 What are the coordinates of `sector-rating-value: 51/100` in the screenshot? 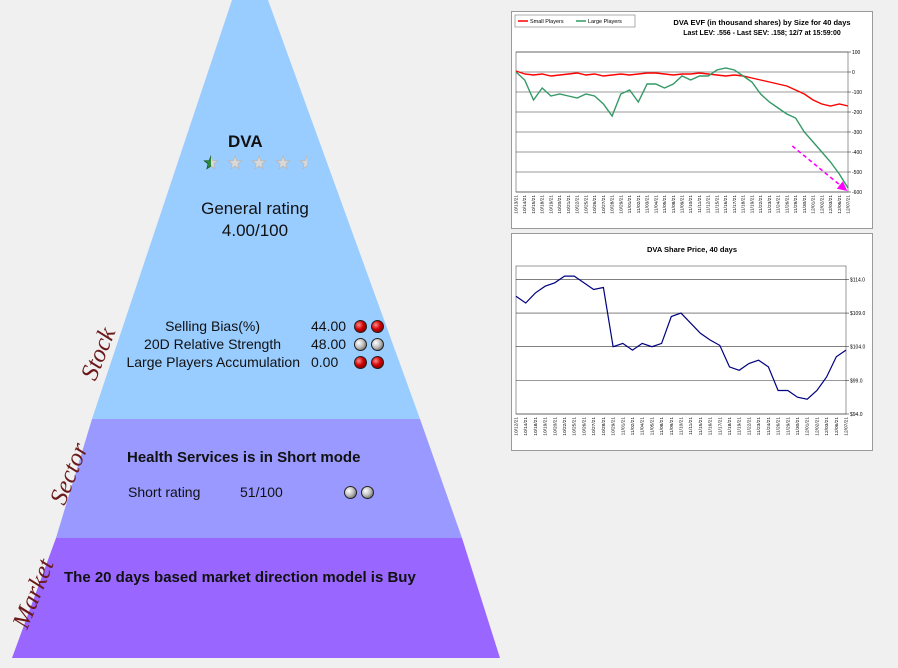 It's located at (261, 492).